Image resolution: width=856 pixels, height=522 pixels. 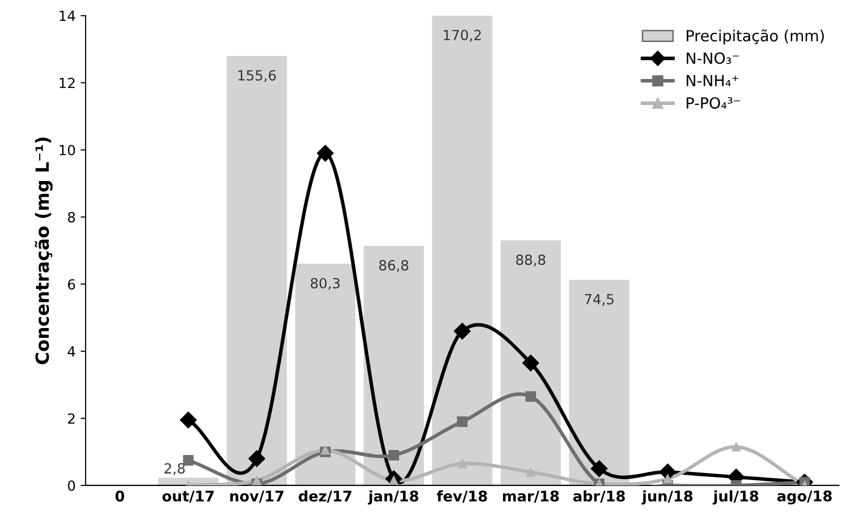 What do you see at coordinates (735, 497) in the screenshot?
I see `x-tick-label: jul/18` at bounding box center [735, 497].